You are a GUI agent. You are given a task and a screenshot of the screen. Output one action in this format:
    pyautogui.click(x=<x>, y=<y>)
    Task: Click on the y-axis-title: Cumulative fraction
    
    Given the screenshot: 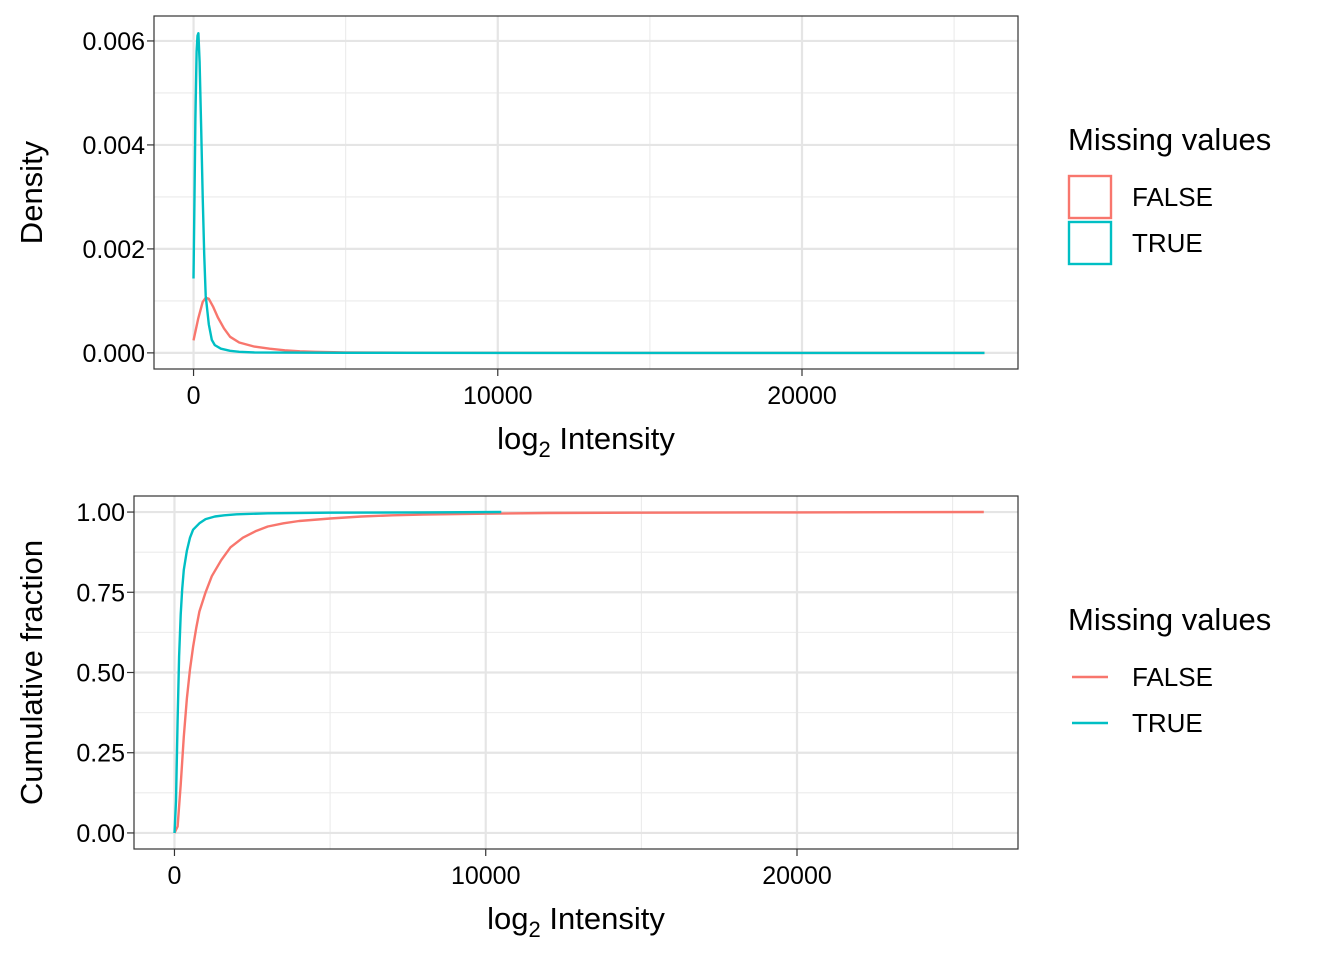 What is the action you would take?
    pyautogui.click(x=31, y=672)
    